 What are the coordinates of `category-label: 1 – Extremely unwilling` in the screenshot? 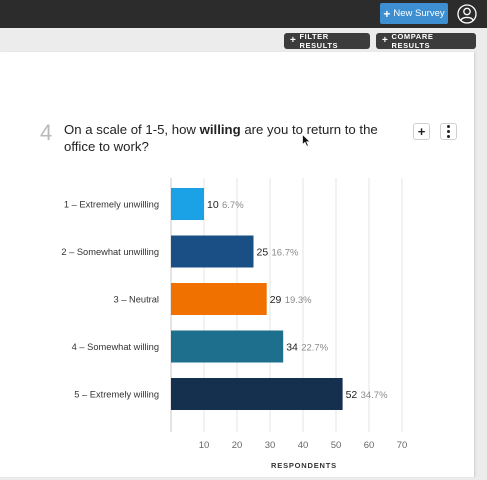 It's located at (111, 205).